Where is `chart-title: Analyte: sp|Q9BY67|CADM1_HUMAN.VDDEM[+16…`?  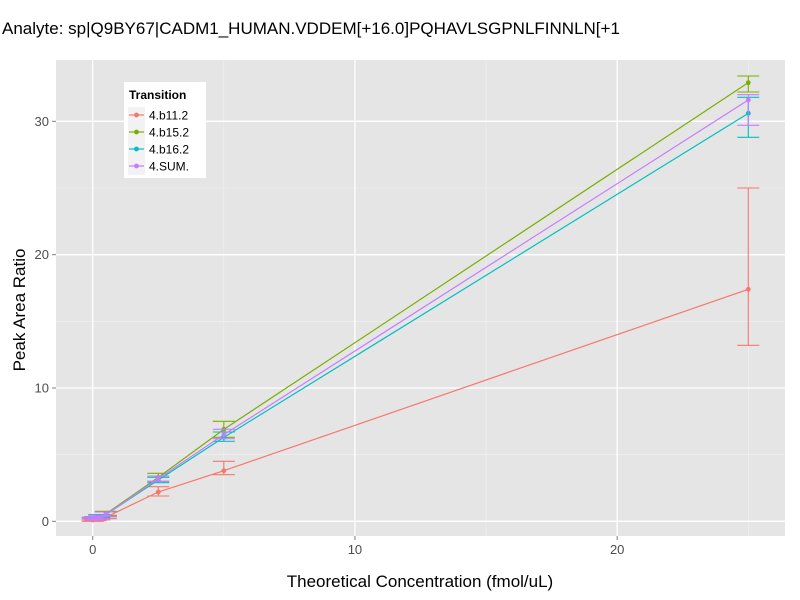
chart-title: Analyte: sp|Q9BY67|CADM1_HUMAN.VDDEM[+16… is located at coordinates (311, 28).